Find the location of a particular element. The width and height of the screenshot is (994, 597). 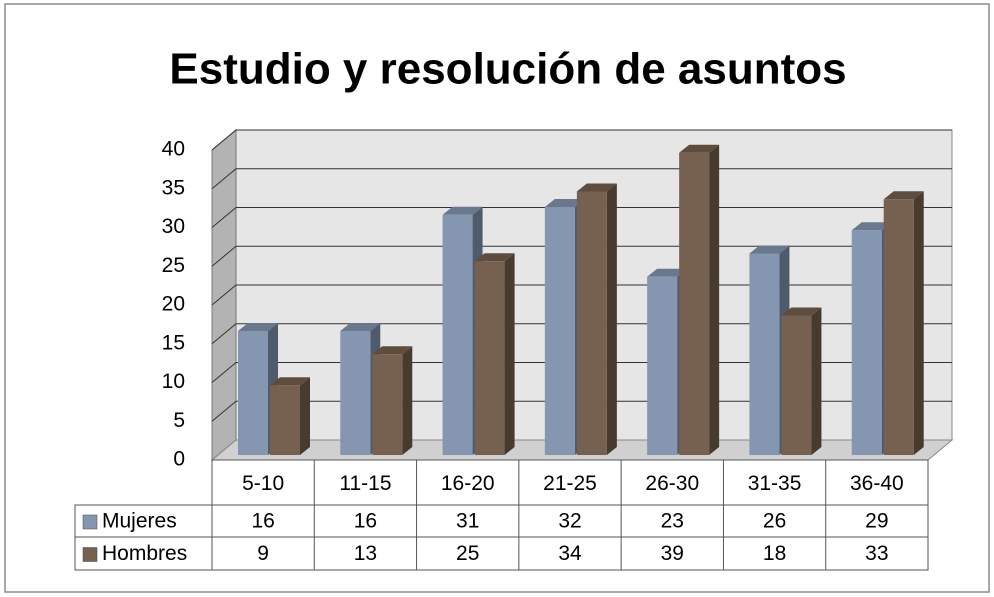

y-tick-label: 0 is located at coordinates (179, 459).